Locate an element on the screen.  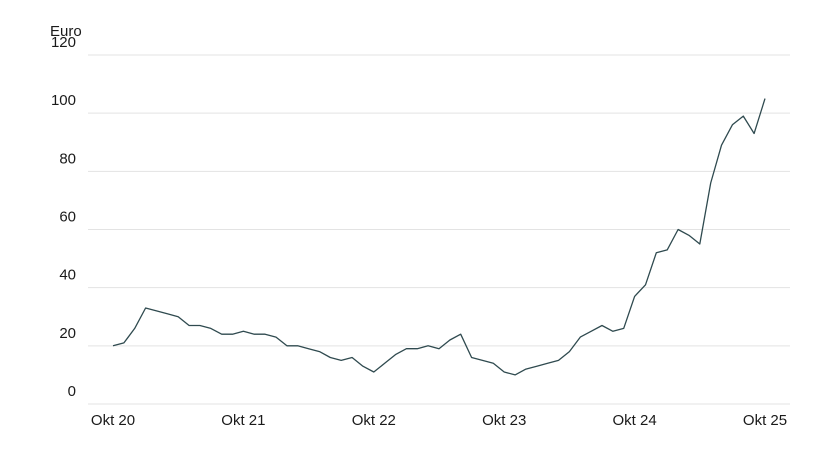
y-tick-label: 120 is located at coordinates (63, 42).